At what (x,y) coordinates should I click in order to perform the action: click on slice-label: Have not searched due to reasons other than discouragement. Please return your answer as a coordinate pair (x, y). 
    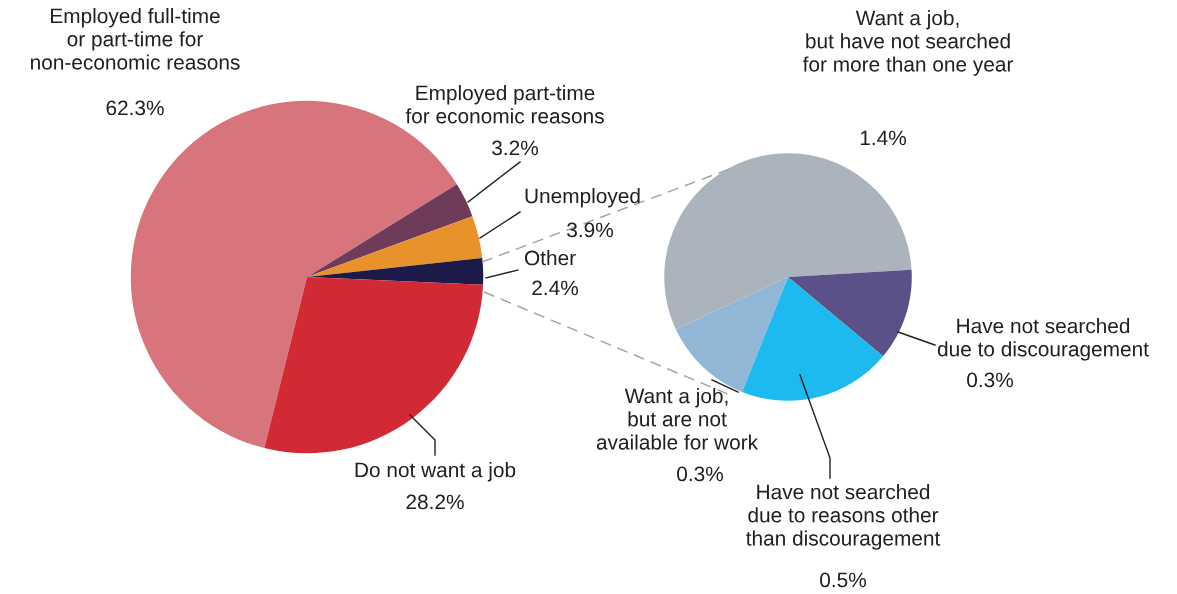
    Looking at the image, I should click on (843, 517).